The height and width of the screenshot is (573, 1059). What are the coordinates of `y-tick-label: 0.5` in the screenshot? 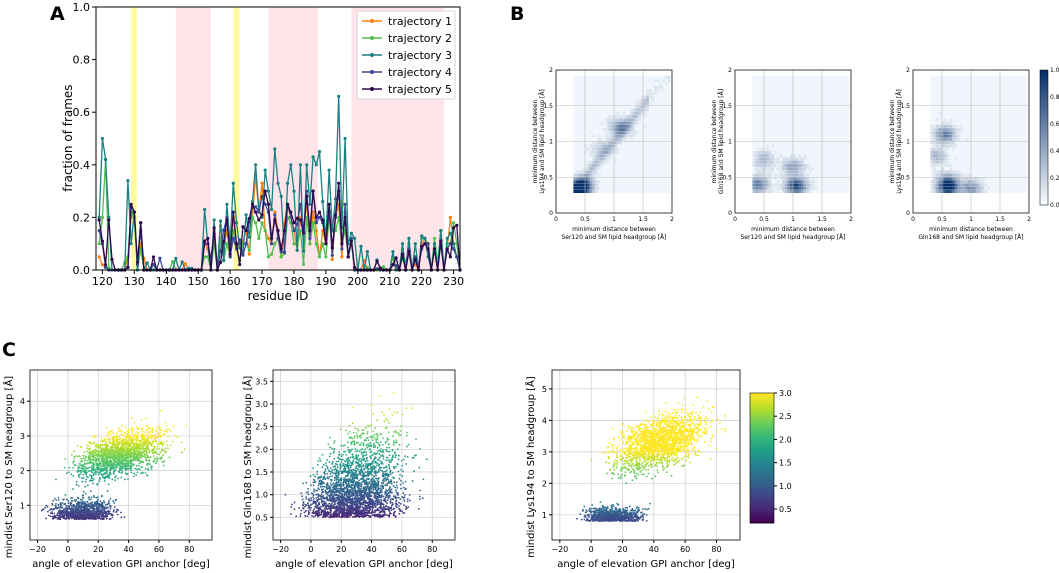 It's located at (727, 177).